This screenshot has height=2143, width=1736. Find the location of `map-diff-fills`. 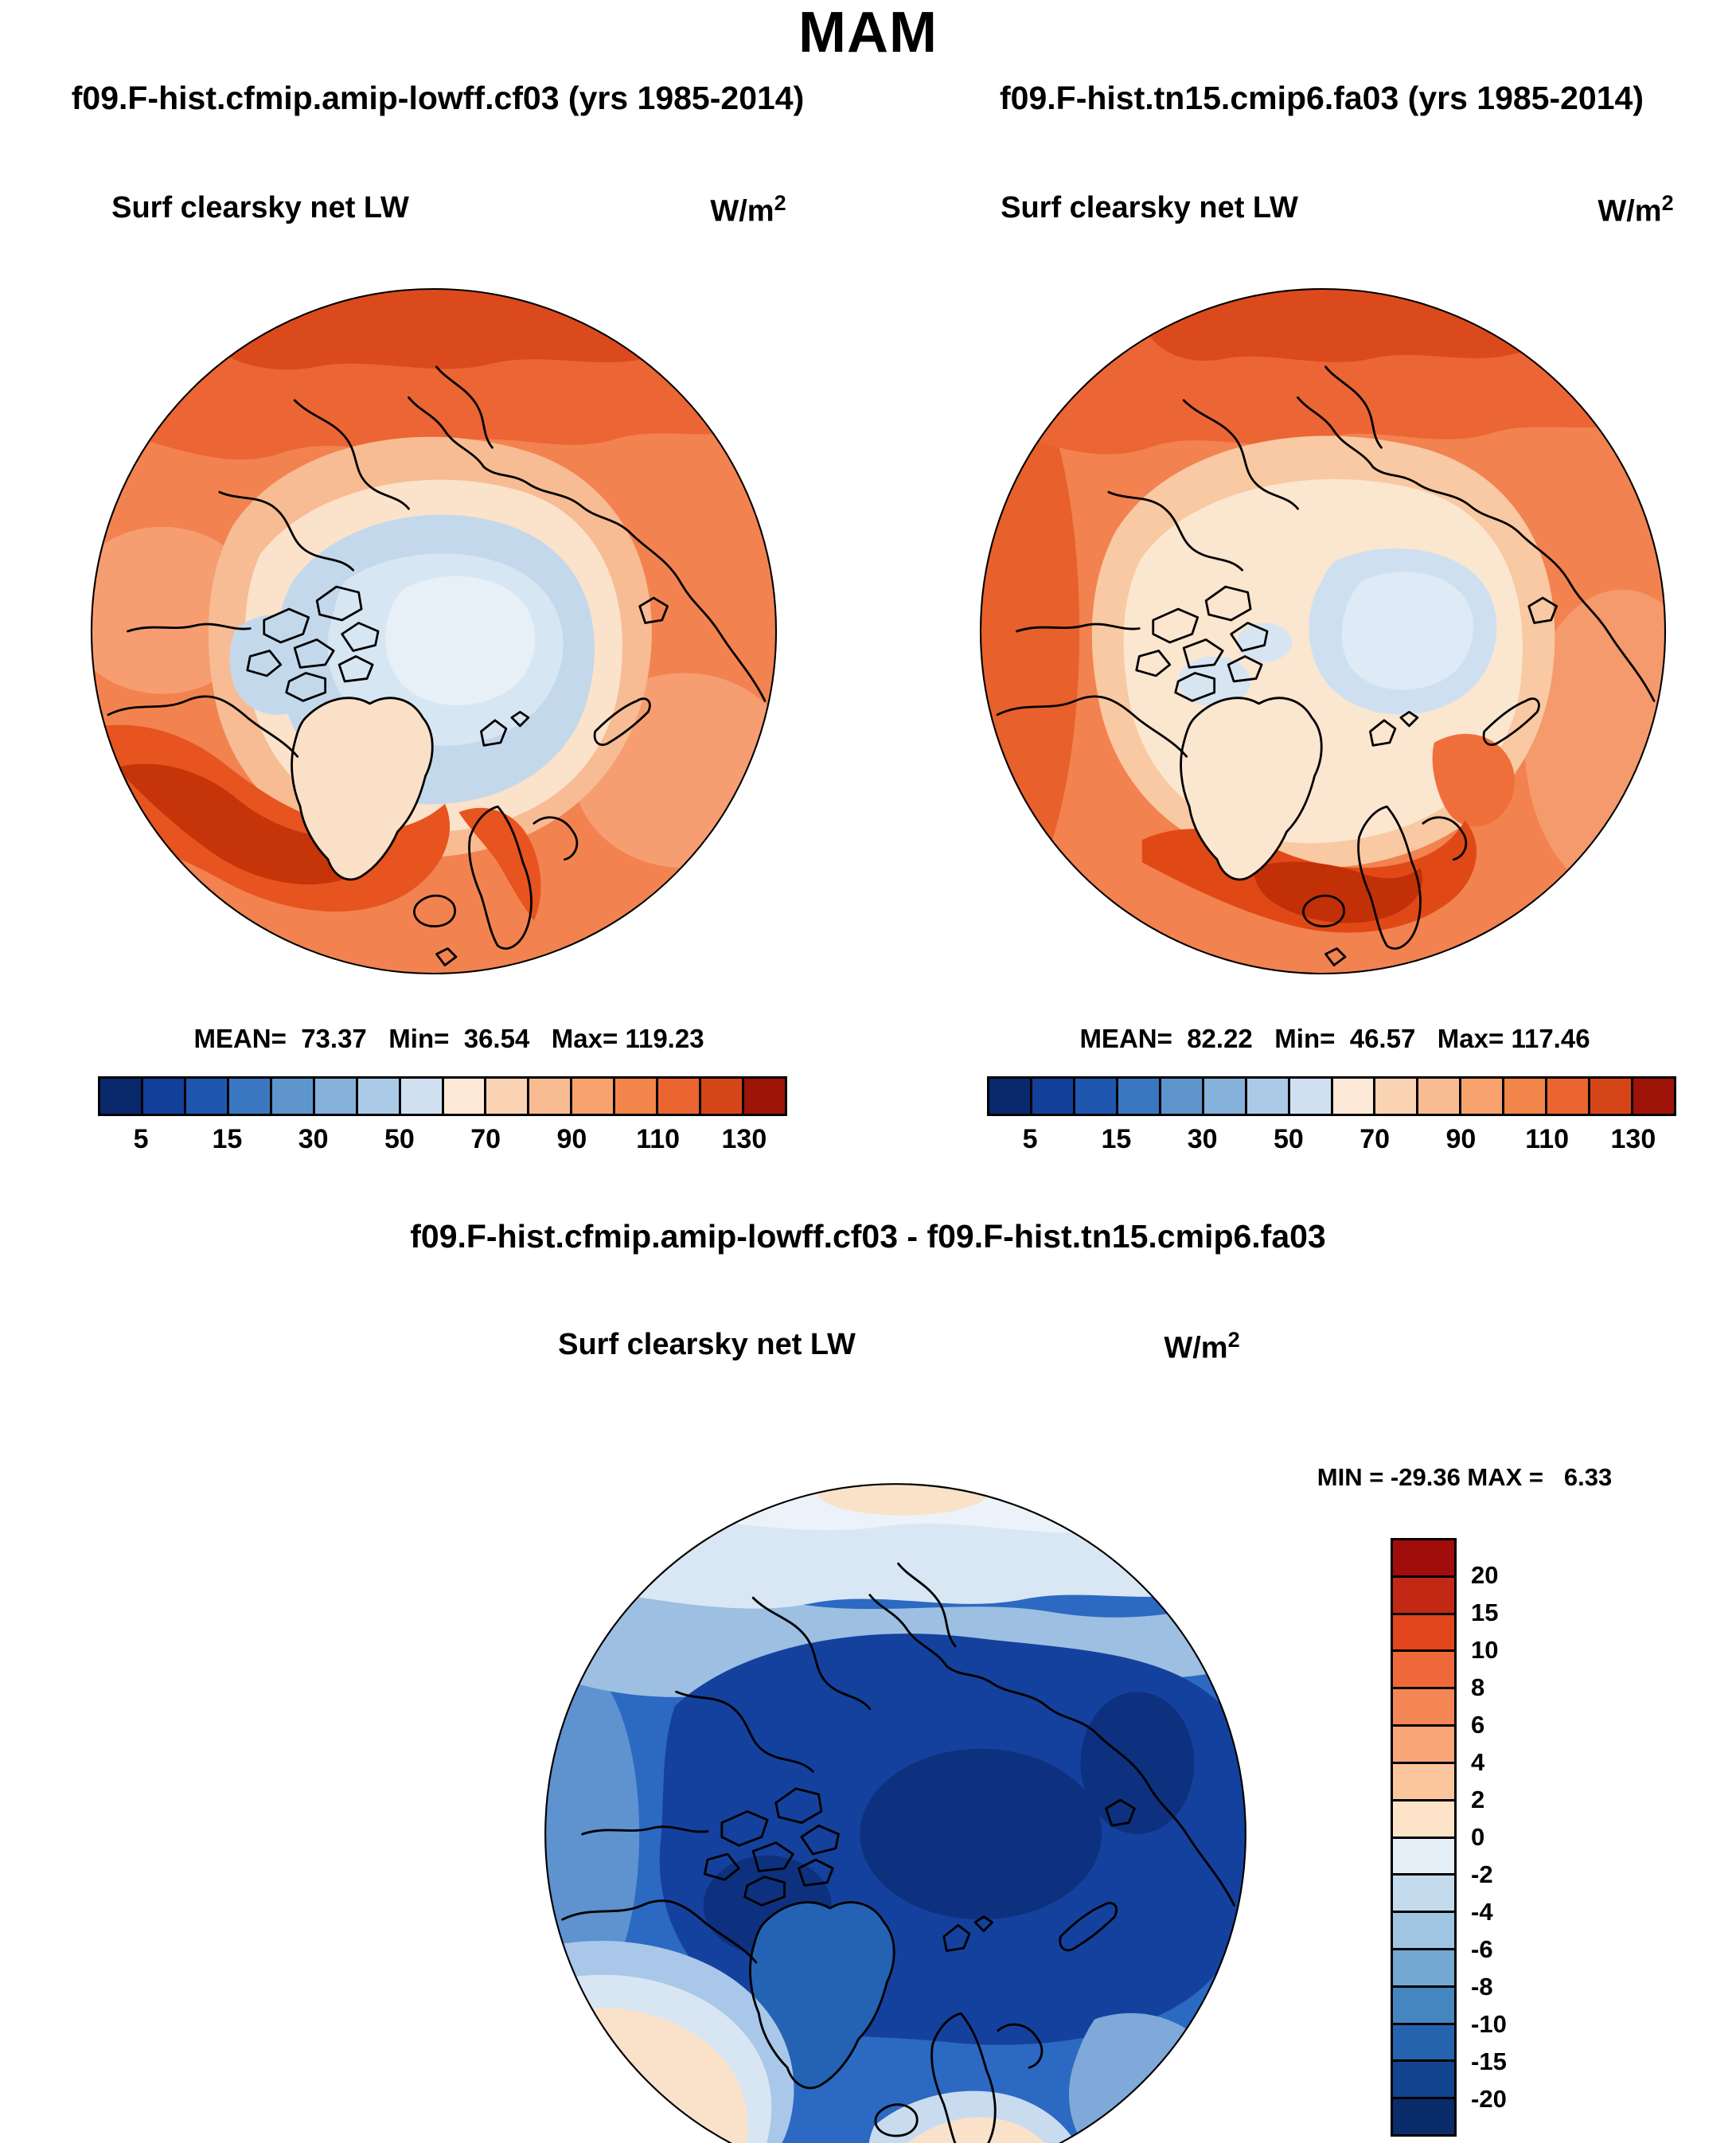

map-diff-fills is located at coordinates (895, 1813).